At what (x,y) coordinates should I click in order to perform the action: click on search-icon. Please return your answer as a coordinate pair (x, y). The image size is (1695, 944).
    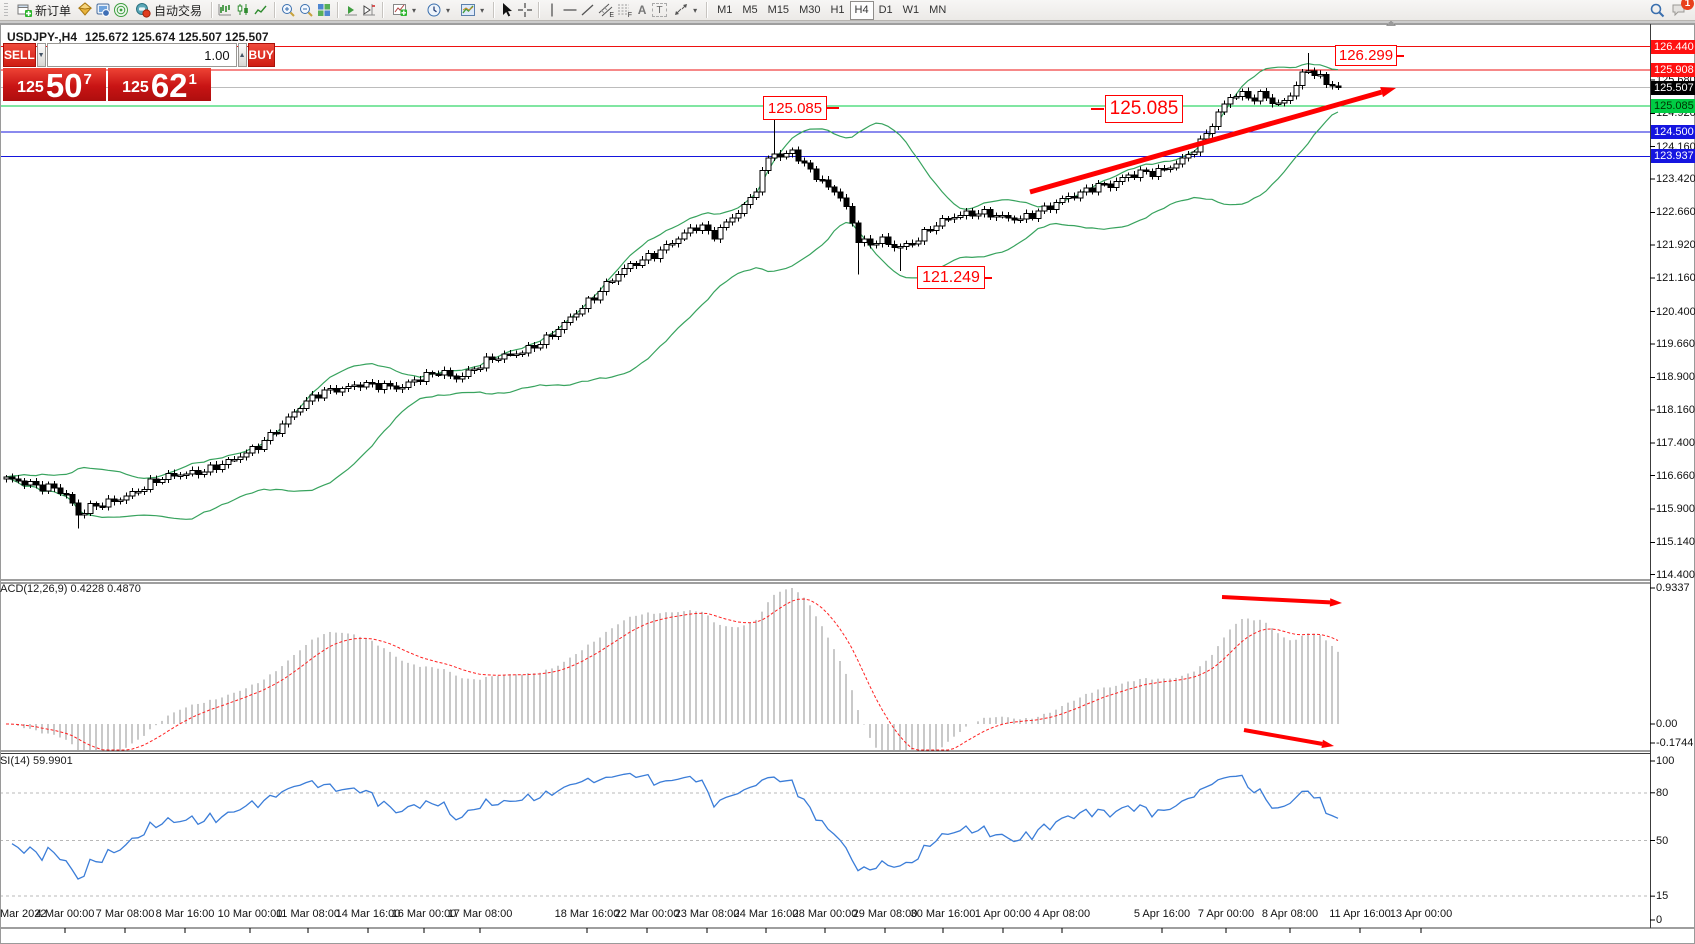
    Looking at the image, I should click on (1657, 10).